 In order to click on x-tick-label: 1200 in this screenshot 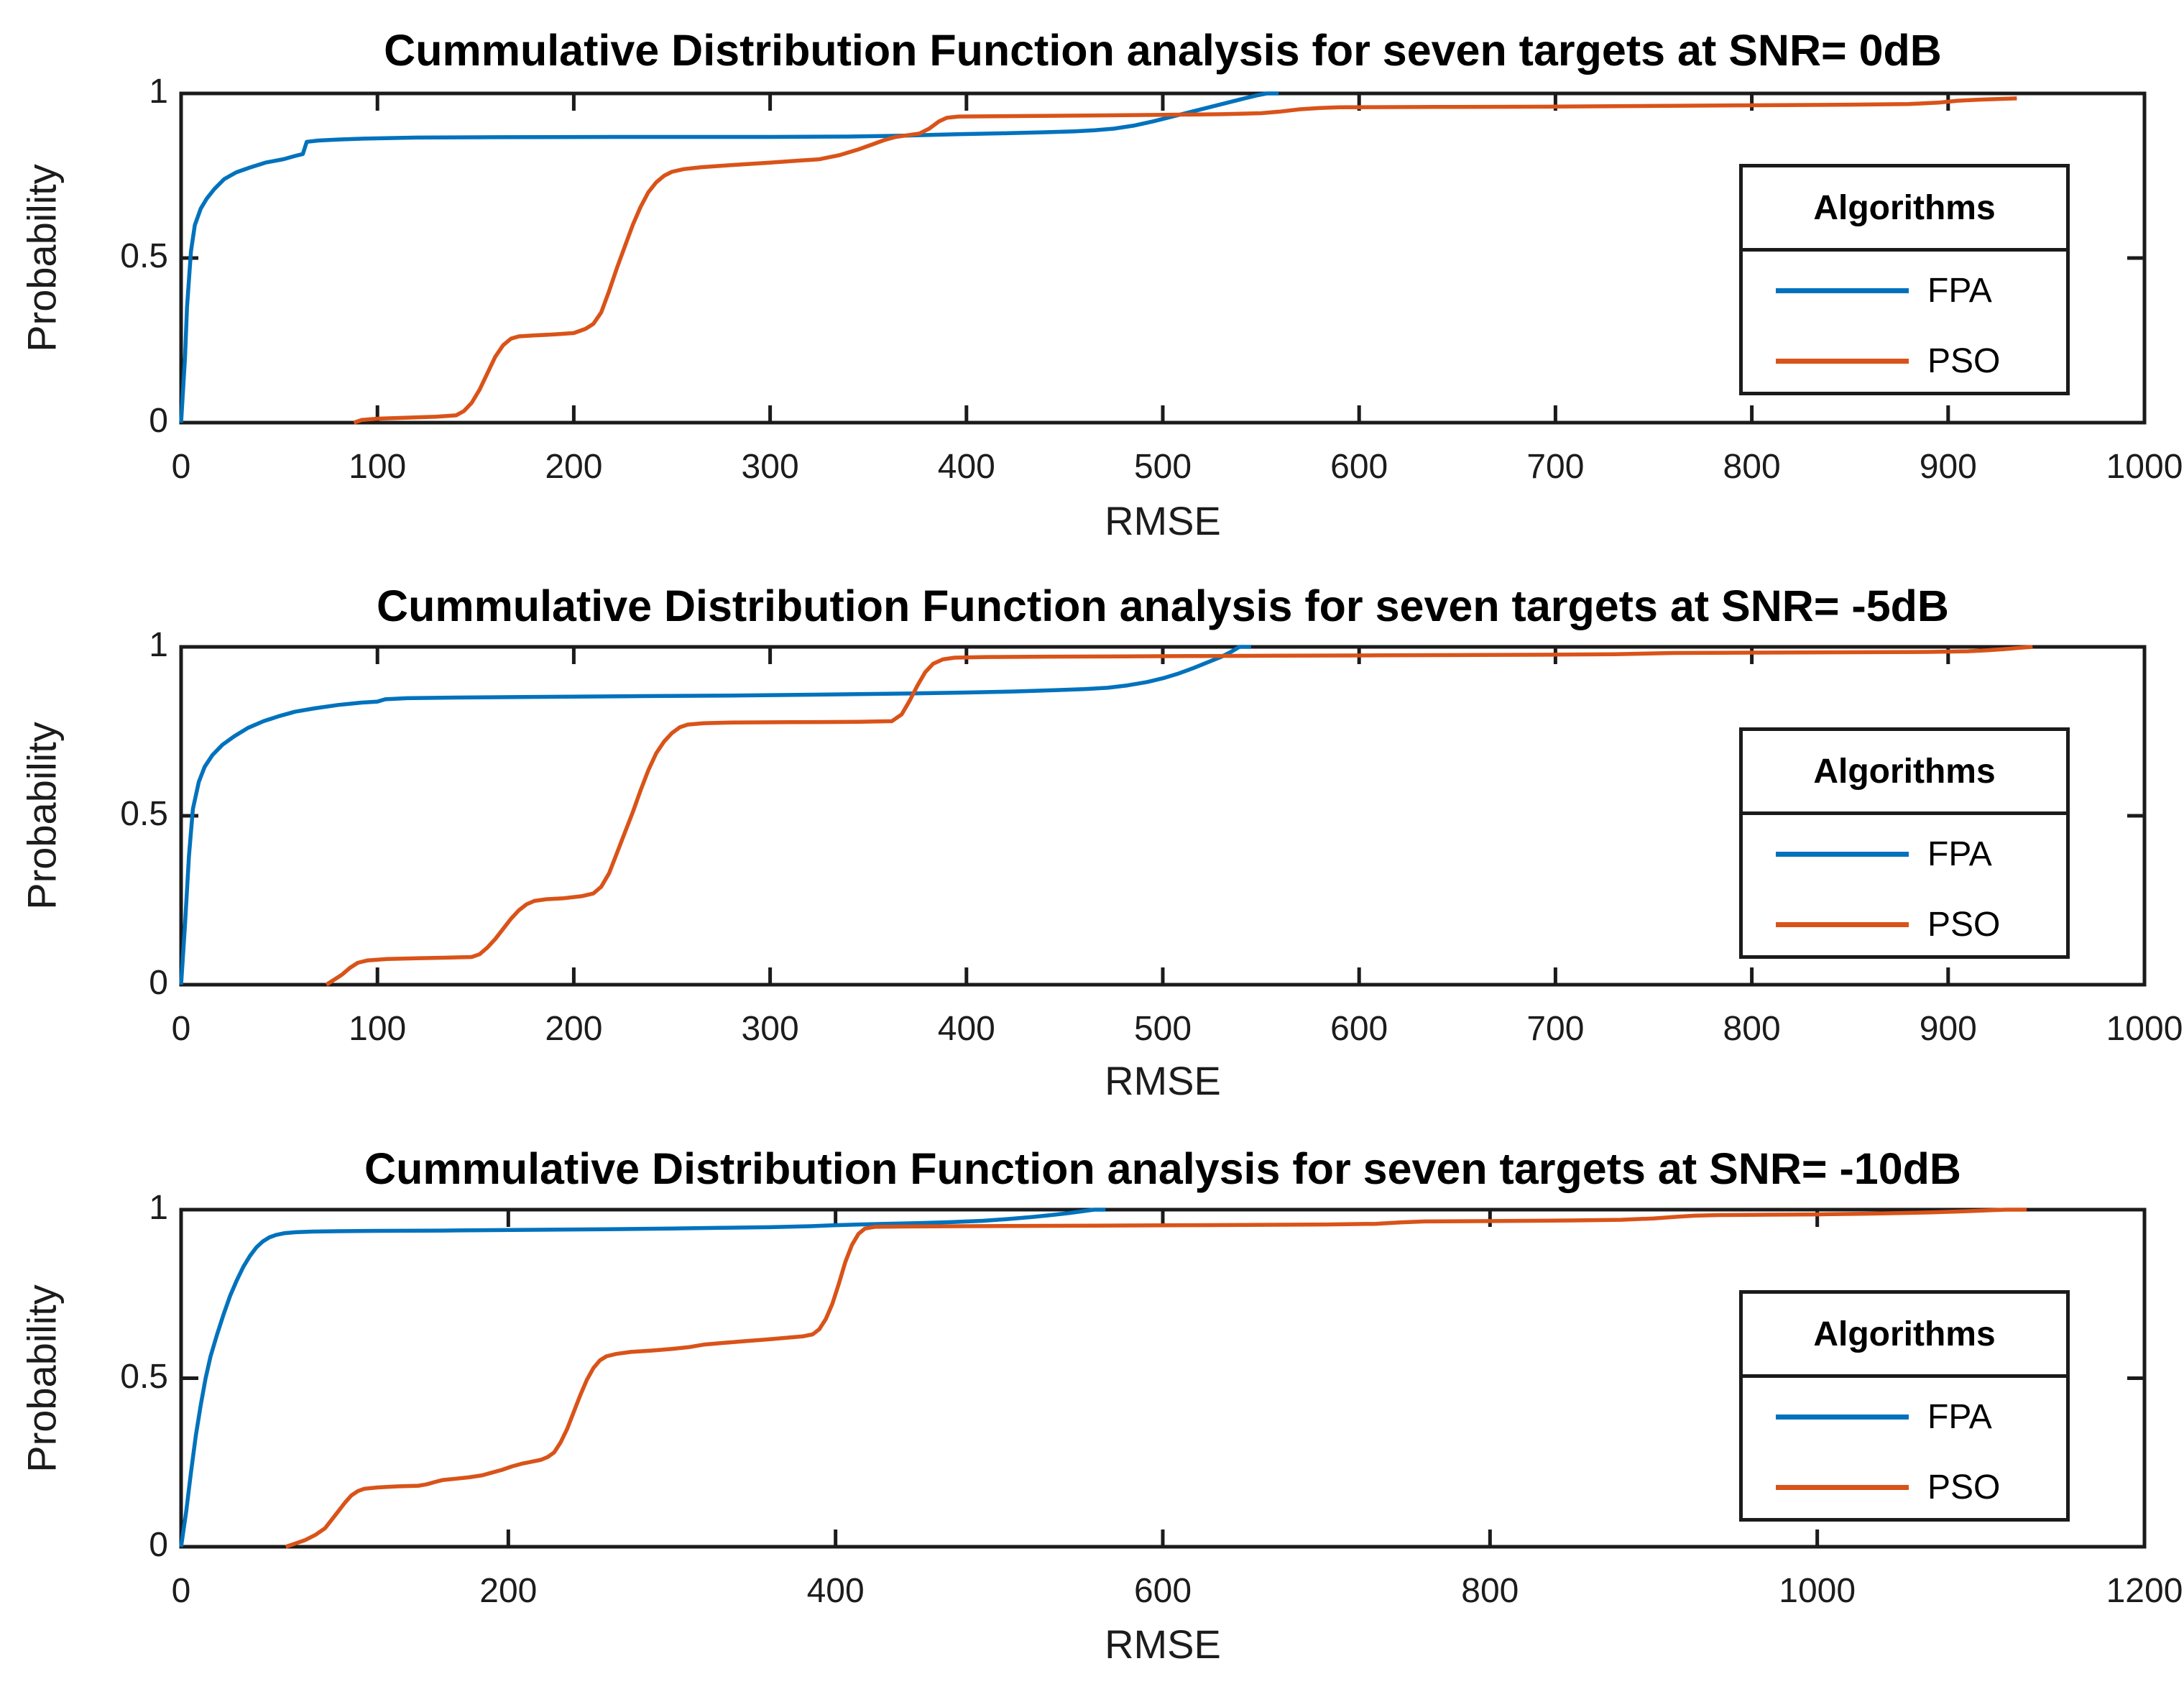, I will do `click(2144, 1591)`.